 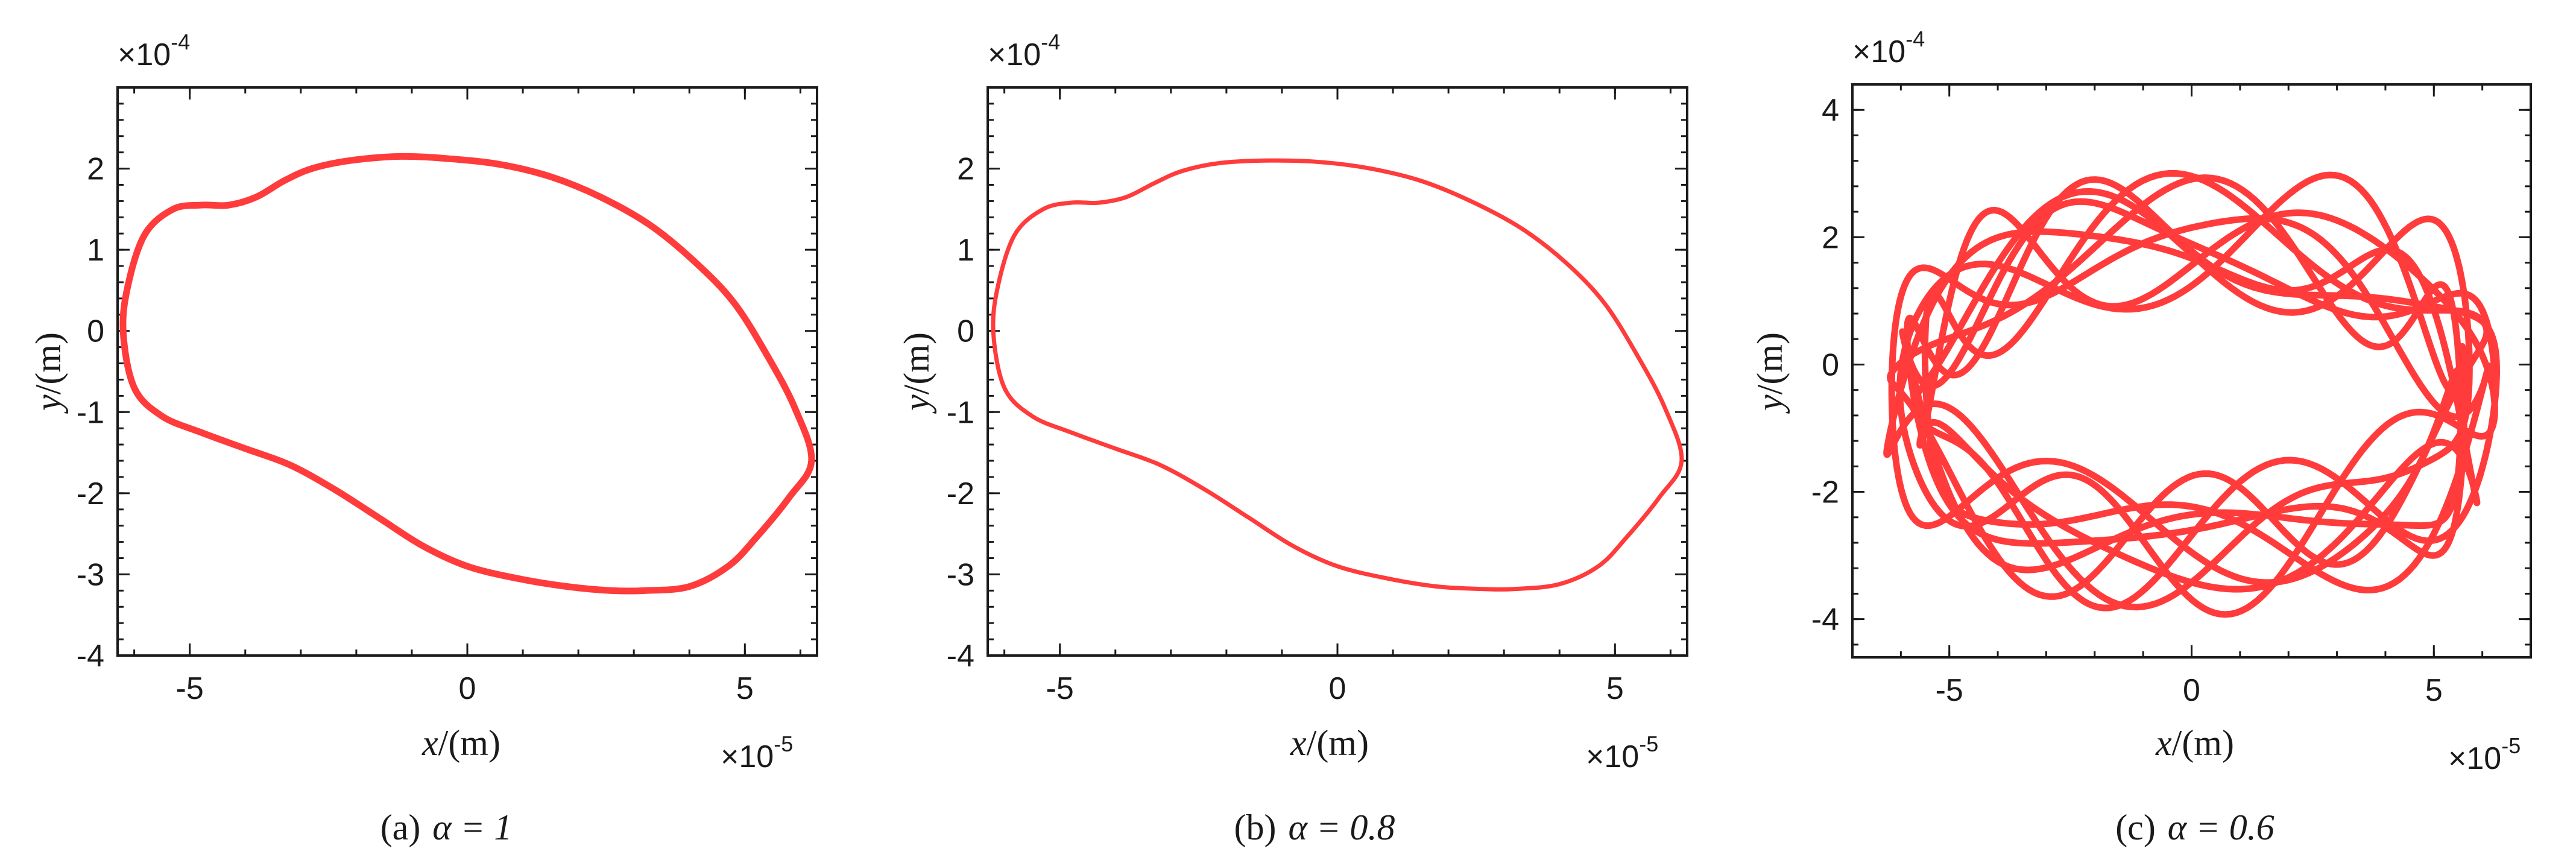 I want to click on caption-prefix: (c), so click(x=2135, y=827).